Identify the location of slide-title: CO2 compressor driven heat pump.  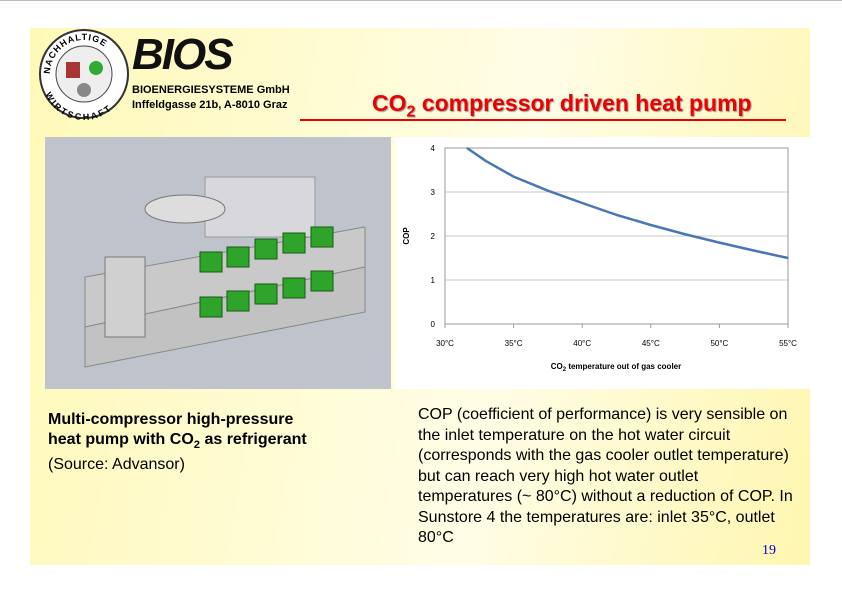
(562, 106).